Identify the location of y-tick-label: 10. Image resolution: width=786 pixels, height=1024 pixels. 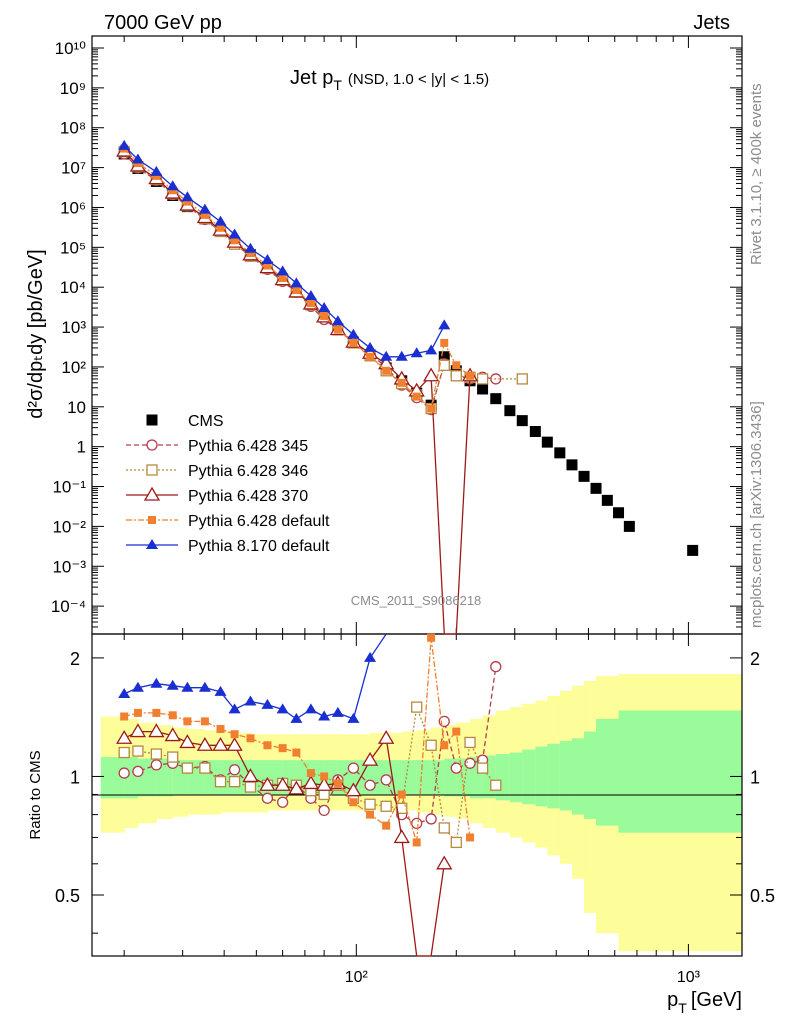
(76, 407).